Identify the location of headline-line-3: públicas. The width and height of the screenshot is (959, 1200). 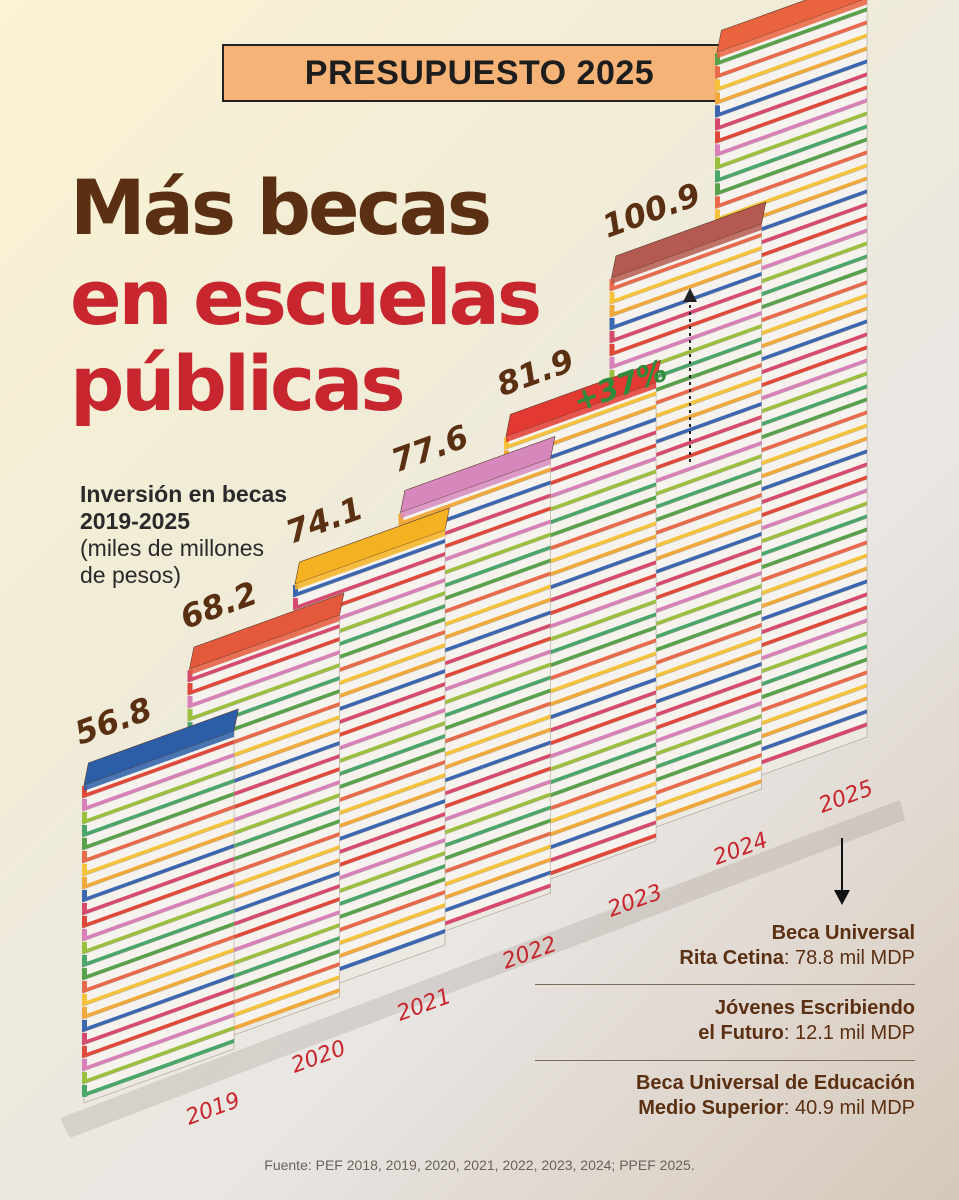
(238, 383).